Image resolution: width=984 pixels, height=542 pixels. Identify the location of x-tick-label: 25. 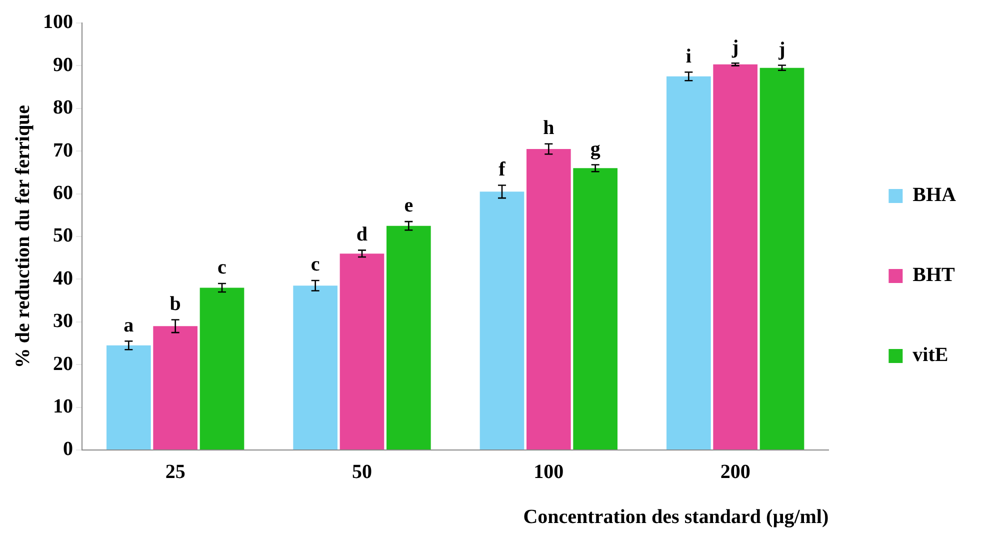
(175, 472).